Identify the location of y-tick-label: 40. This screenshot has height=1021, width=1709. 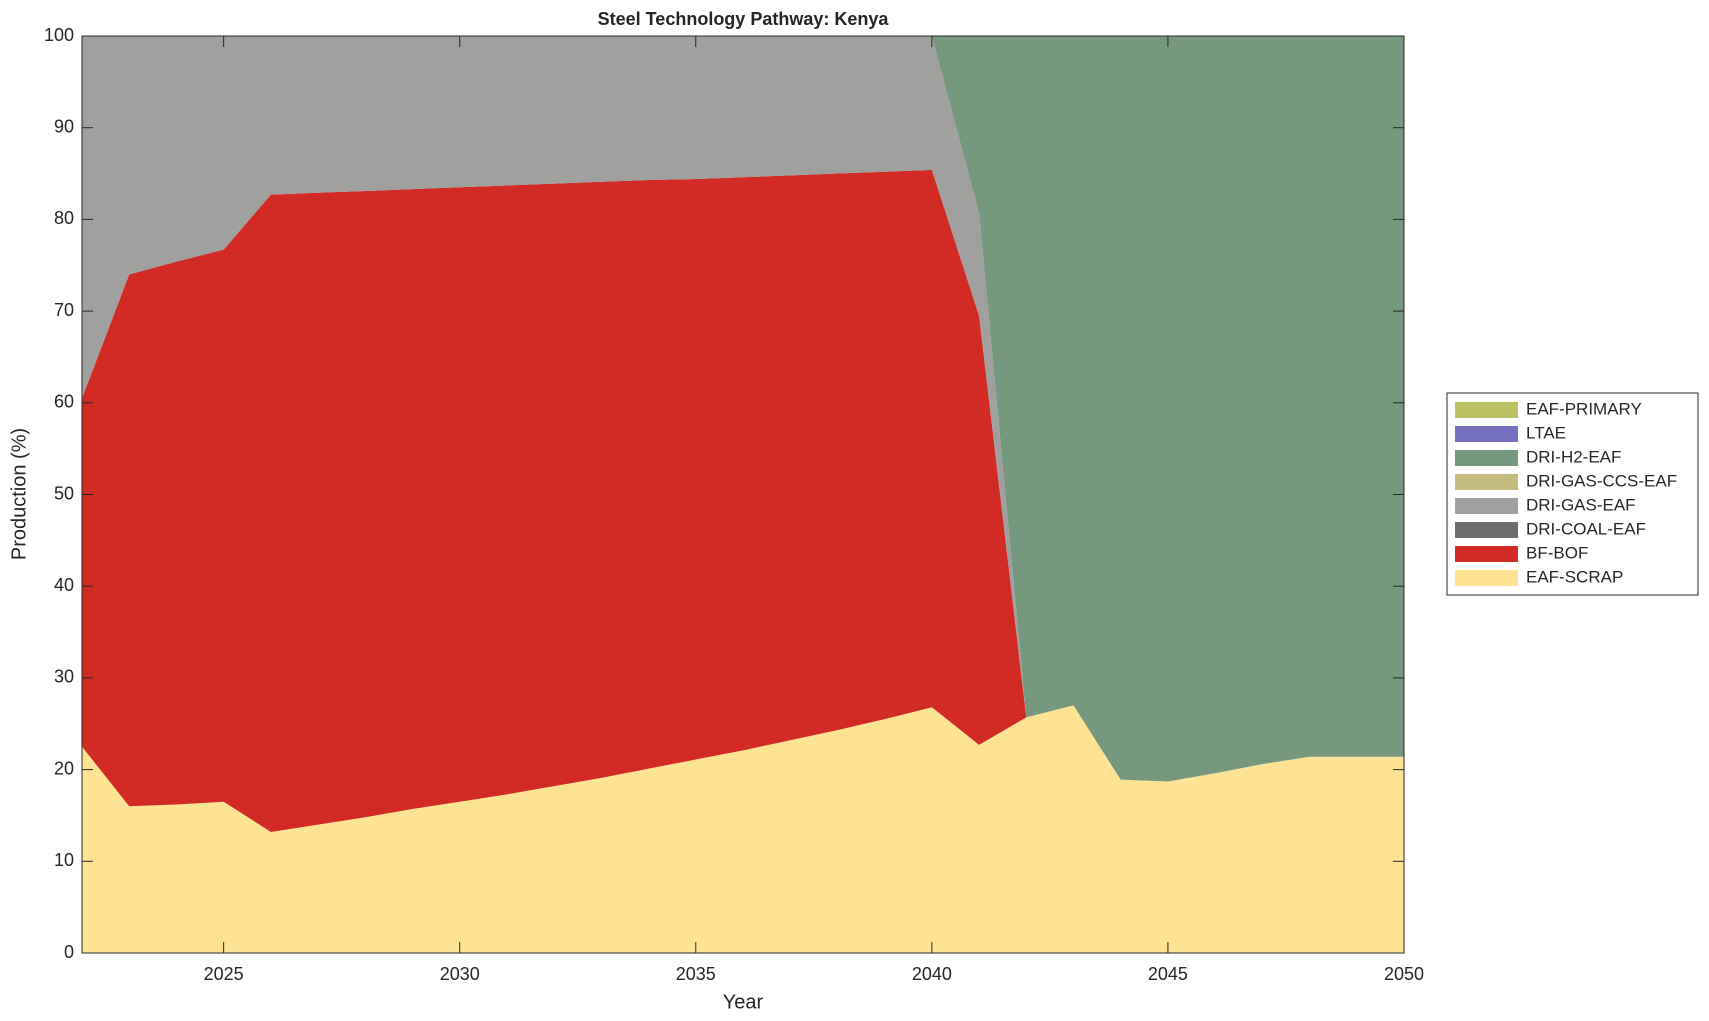
(64, 585).